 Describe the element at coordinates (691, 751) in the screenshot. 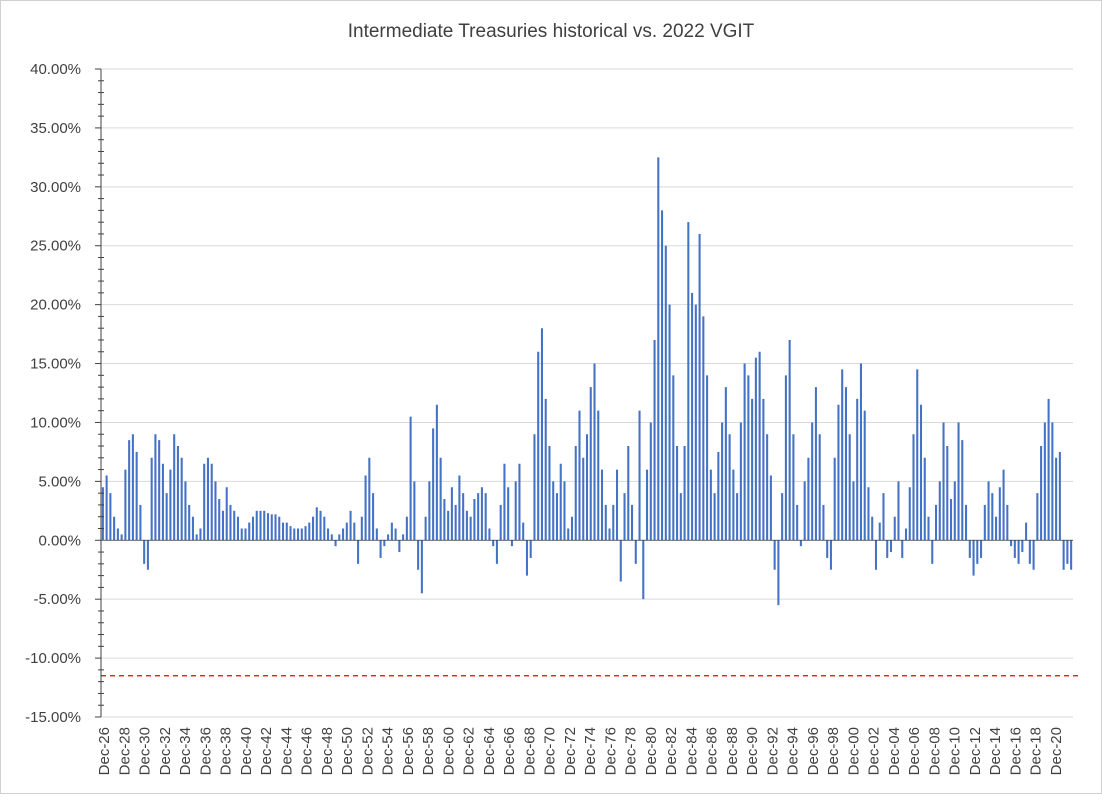

I see `x-tick-label: Dec-84` at that location.